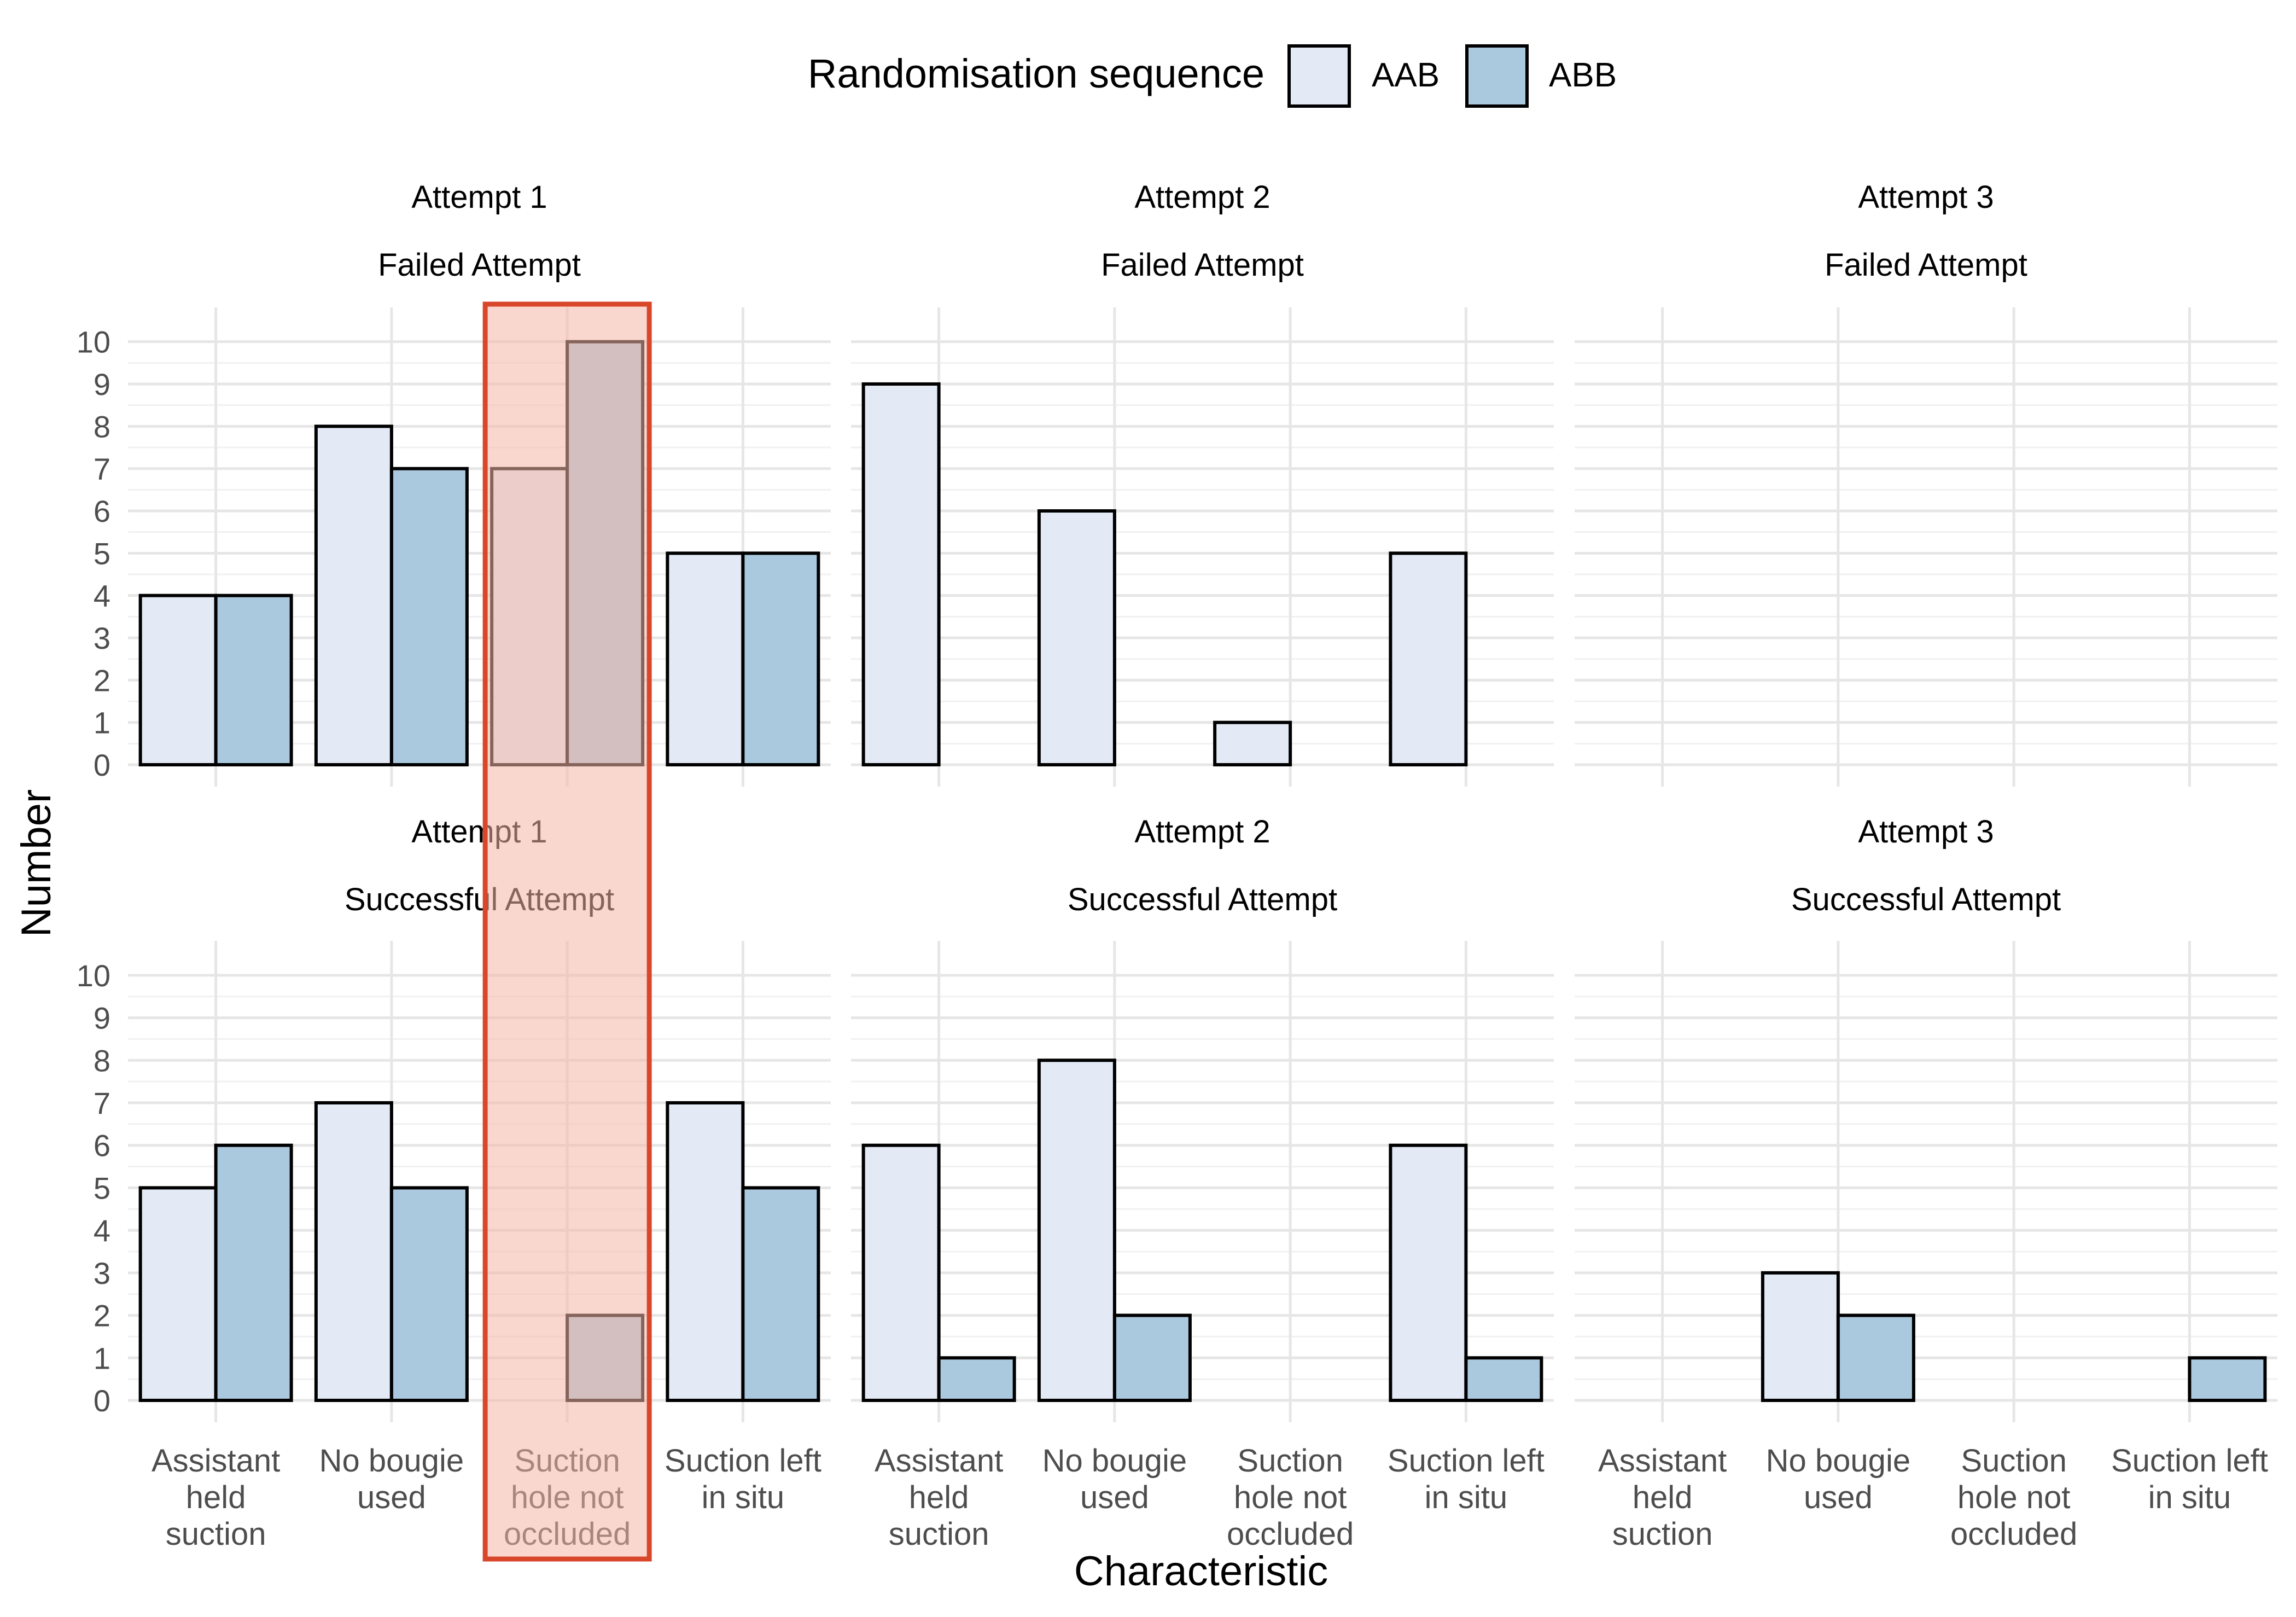 This screenshot has height=1617, width=2296. Describe the element at coordinates (1202, 197) in the screenshot. I see `panel-attempt-label: Attempt 2` at that location.